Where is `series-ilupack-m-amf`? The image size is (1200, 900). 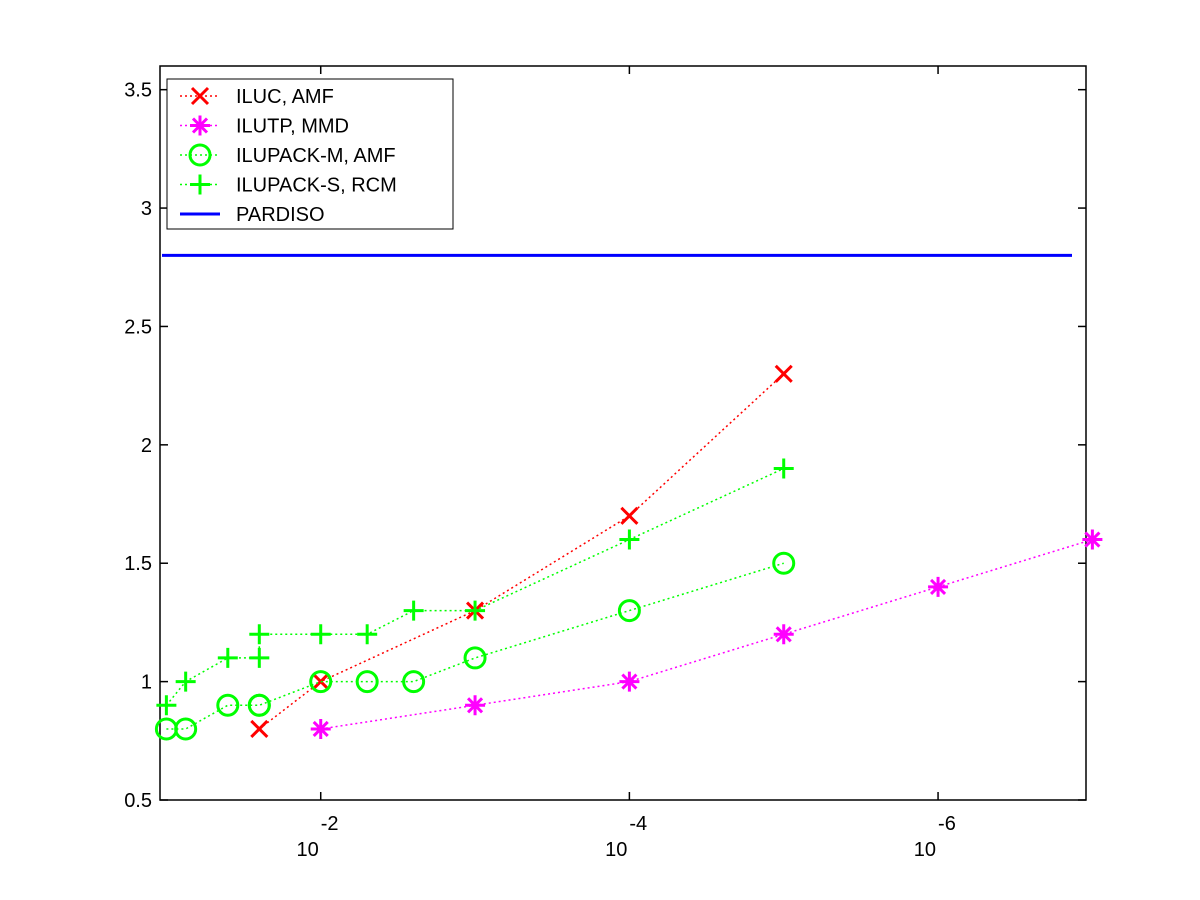 series-ilupack-m-amf is located at coordinates (475, 646).